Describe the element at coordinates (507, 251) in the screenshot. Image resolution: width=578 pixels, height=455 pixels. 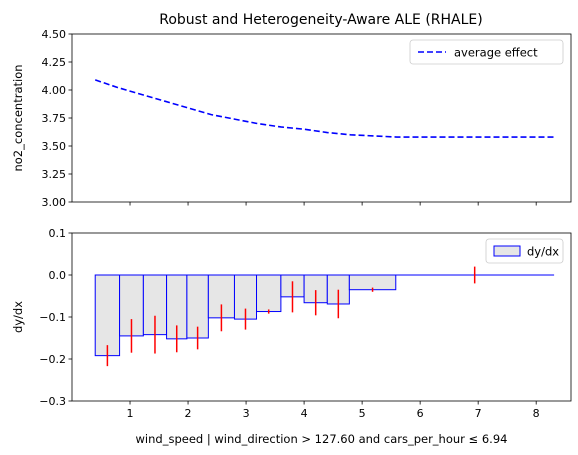
I see `legend-bar-swatch` at that location.